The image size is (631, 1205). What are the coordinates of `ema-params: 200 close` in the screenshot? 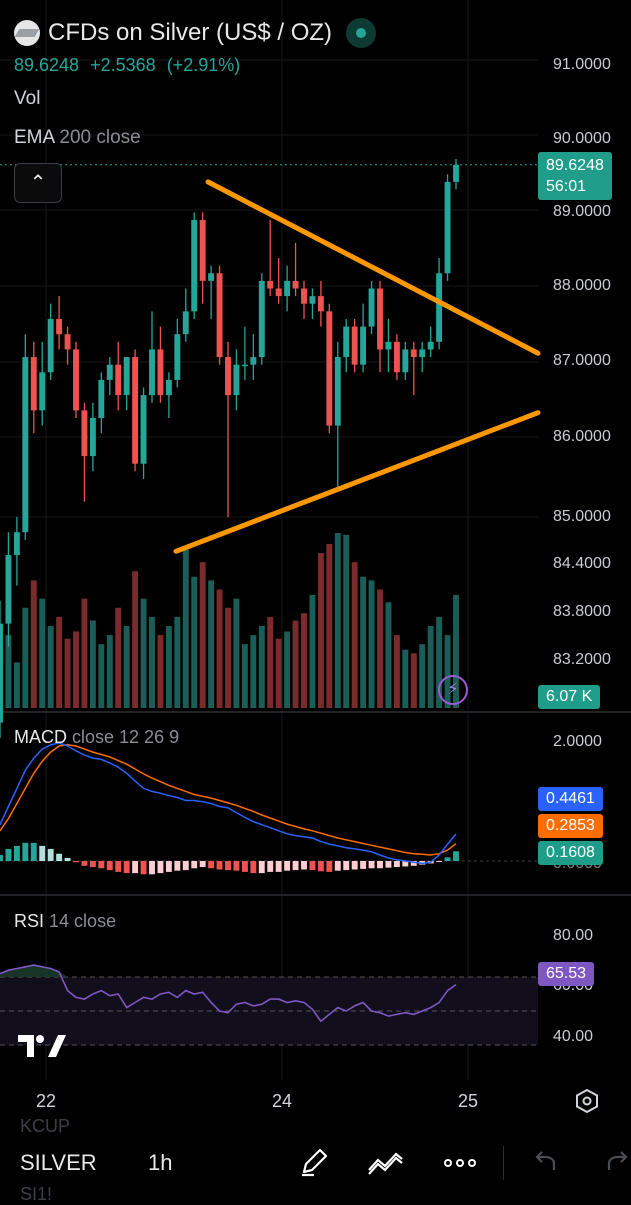 It's located at (100, 137).